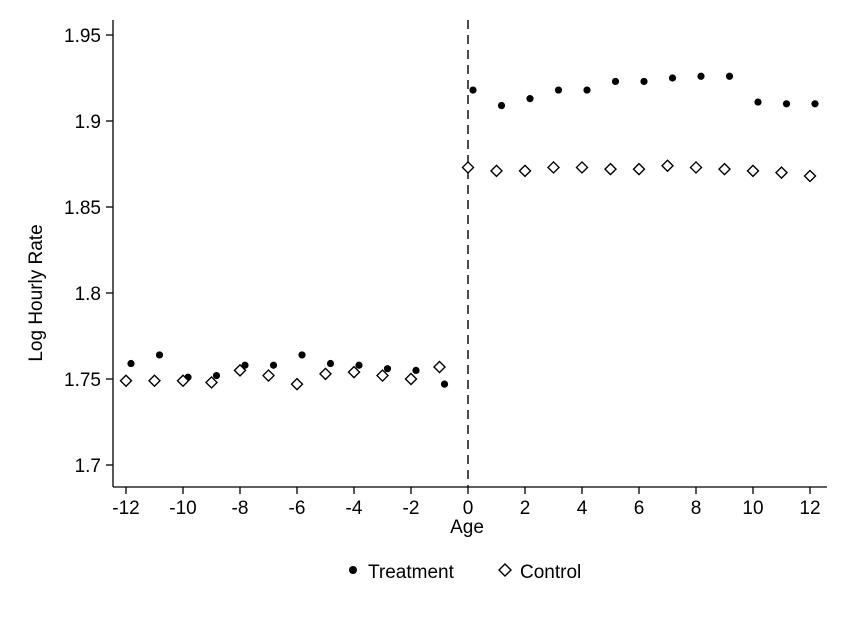 The width and height of the screenshot is (850, 619). I want to click on legend-control-label: Control, so click(550, 572).